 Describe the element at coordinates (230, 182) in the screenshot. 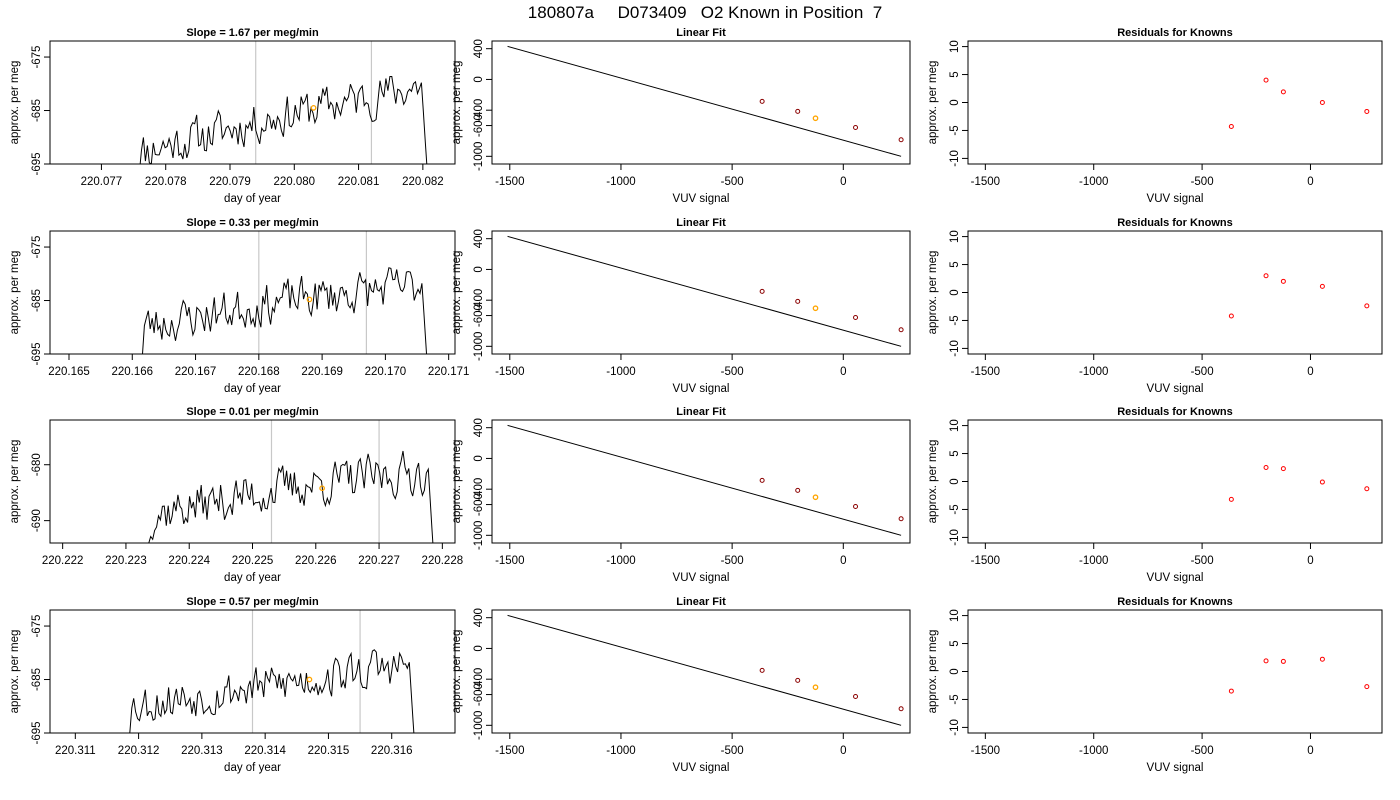

I see `x-tick-label: 220.079` at that location.